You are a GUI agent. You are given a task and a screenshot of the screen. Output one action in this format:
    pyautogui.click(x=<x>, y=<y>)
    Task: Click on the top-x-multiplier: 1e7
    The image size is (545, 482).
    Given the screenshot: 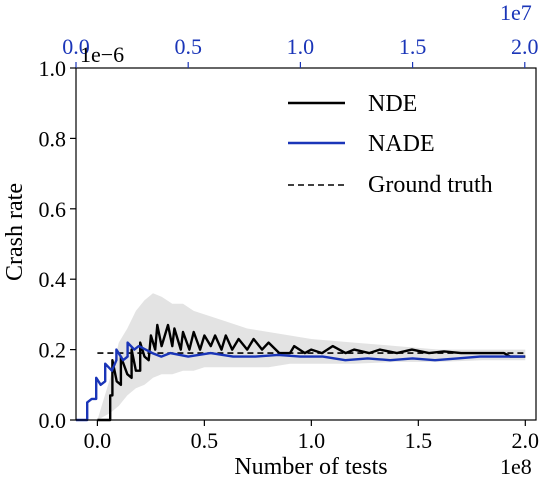 What is the action you would take?
    pyautogui.click(x=516, y=12)
    